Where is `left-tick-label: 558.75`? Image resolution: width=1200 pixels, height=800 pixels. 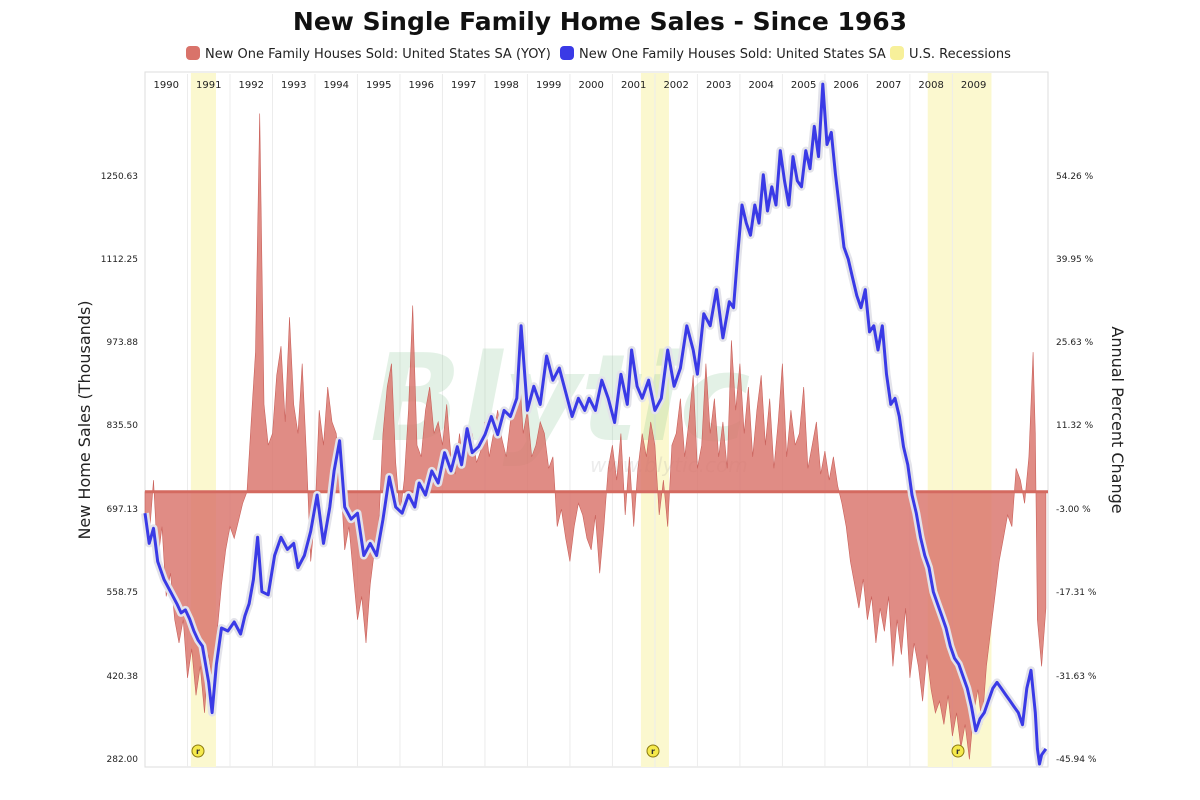
left-tick-label: 558.75 is located at coordinates (123, 593).